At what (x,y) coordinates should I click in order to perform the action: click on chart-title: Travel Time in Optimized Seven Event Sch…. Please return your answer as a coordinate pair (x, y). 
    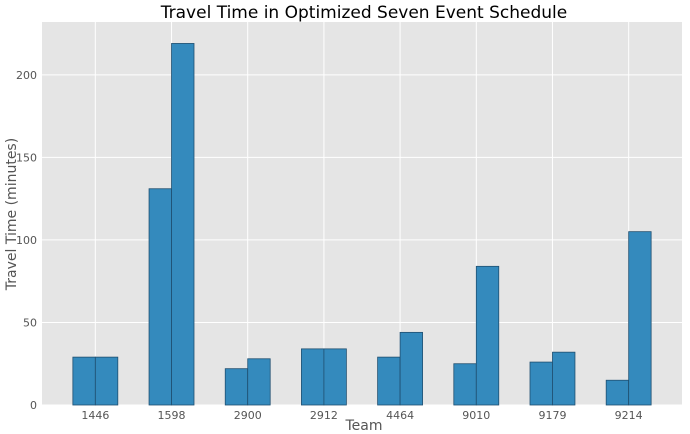
    Looking at the image, I should click on (363, 13).